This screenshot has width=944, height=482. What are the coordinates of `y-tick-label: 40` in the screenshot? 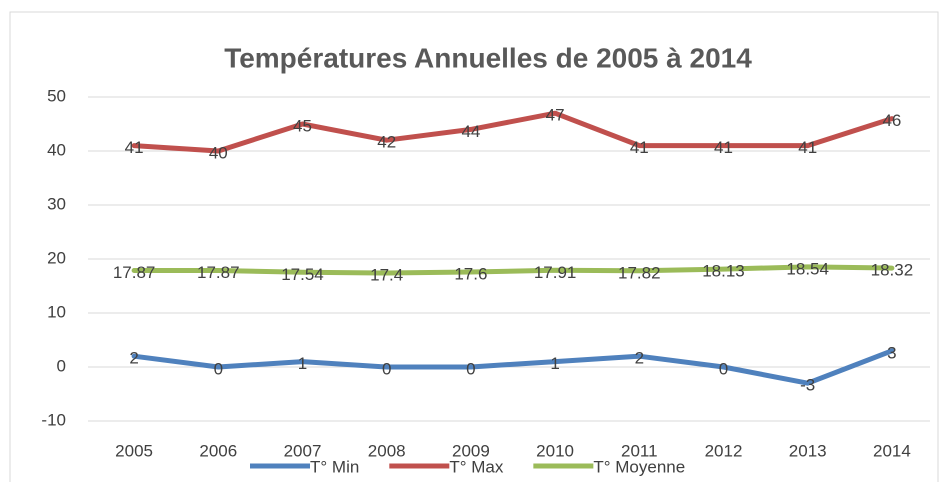 It's located at (56, 149).